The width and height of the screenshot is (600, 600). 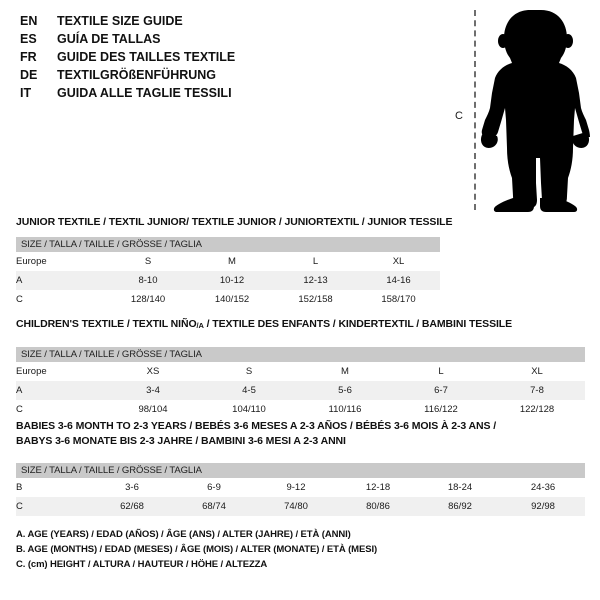 I want to click on table-cell: 6-7, so click(x=441, y=390).